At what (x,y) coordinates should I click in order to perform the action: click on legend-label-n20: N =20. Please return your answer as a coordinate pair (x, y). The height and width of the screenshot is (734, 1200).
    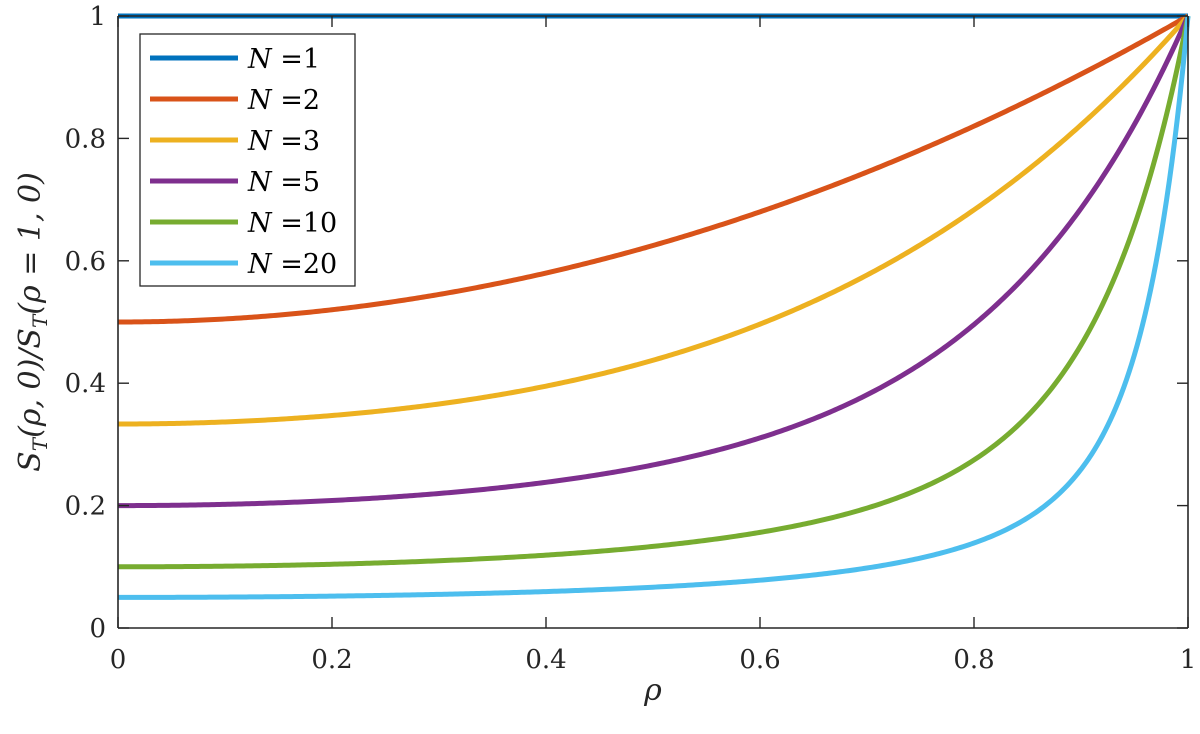
    Looking at the image, I should click on (292, 264).